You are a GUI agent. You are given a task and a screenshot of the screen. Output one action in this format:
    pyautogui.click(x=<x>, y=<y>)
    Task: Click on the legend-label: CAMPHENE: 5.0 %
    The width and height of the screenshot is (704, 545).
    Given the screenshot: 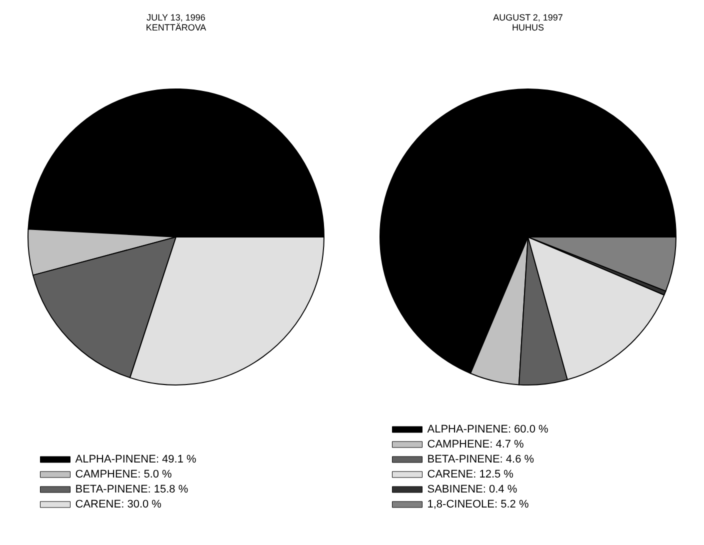 What is the action you would take?
    pyautogui.click(x=123, y=474)
    